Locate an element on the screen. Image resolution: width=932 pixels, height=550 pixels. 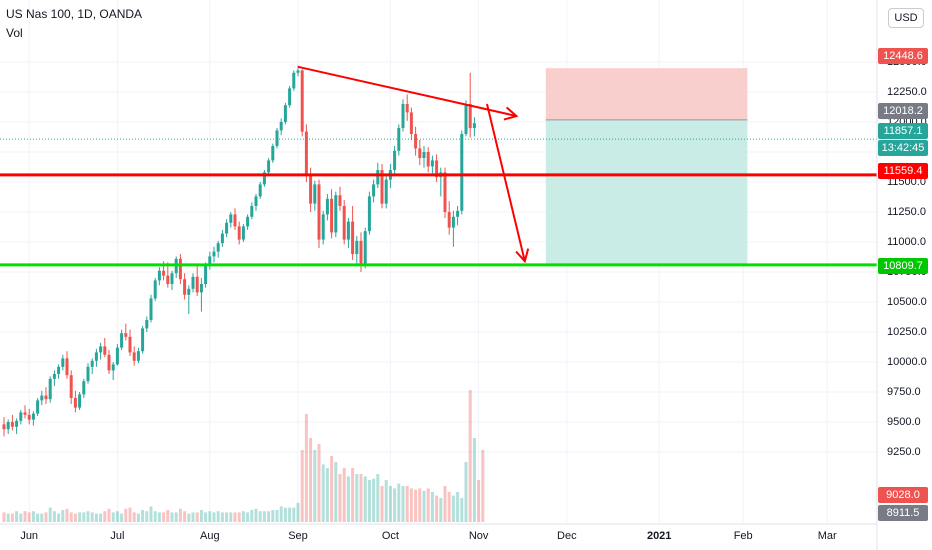
time-tick-label: Jul is located at coordinates (117, 536).